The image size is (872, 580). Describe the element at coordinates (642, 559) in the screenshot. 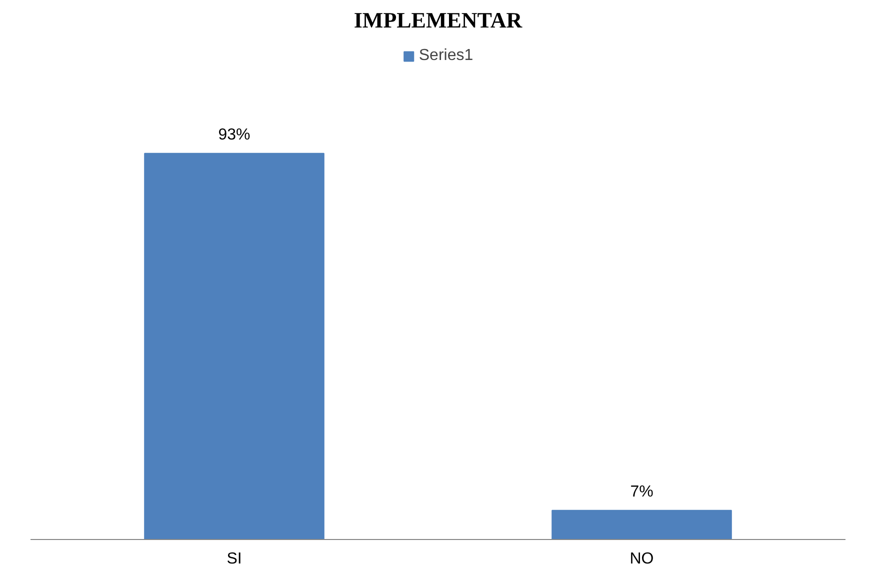

I see `x-tick-label: NO` at that location.